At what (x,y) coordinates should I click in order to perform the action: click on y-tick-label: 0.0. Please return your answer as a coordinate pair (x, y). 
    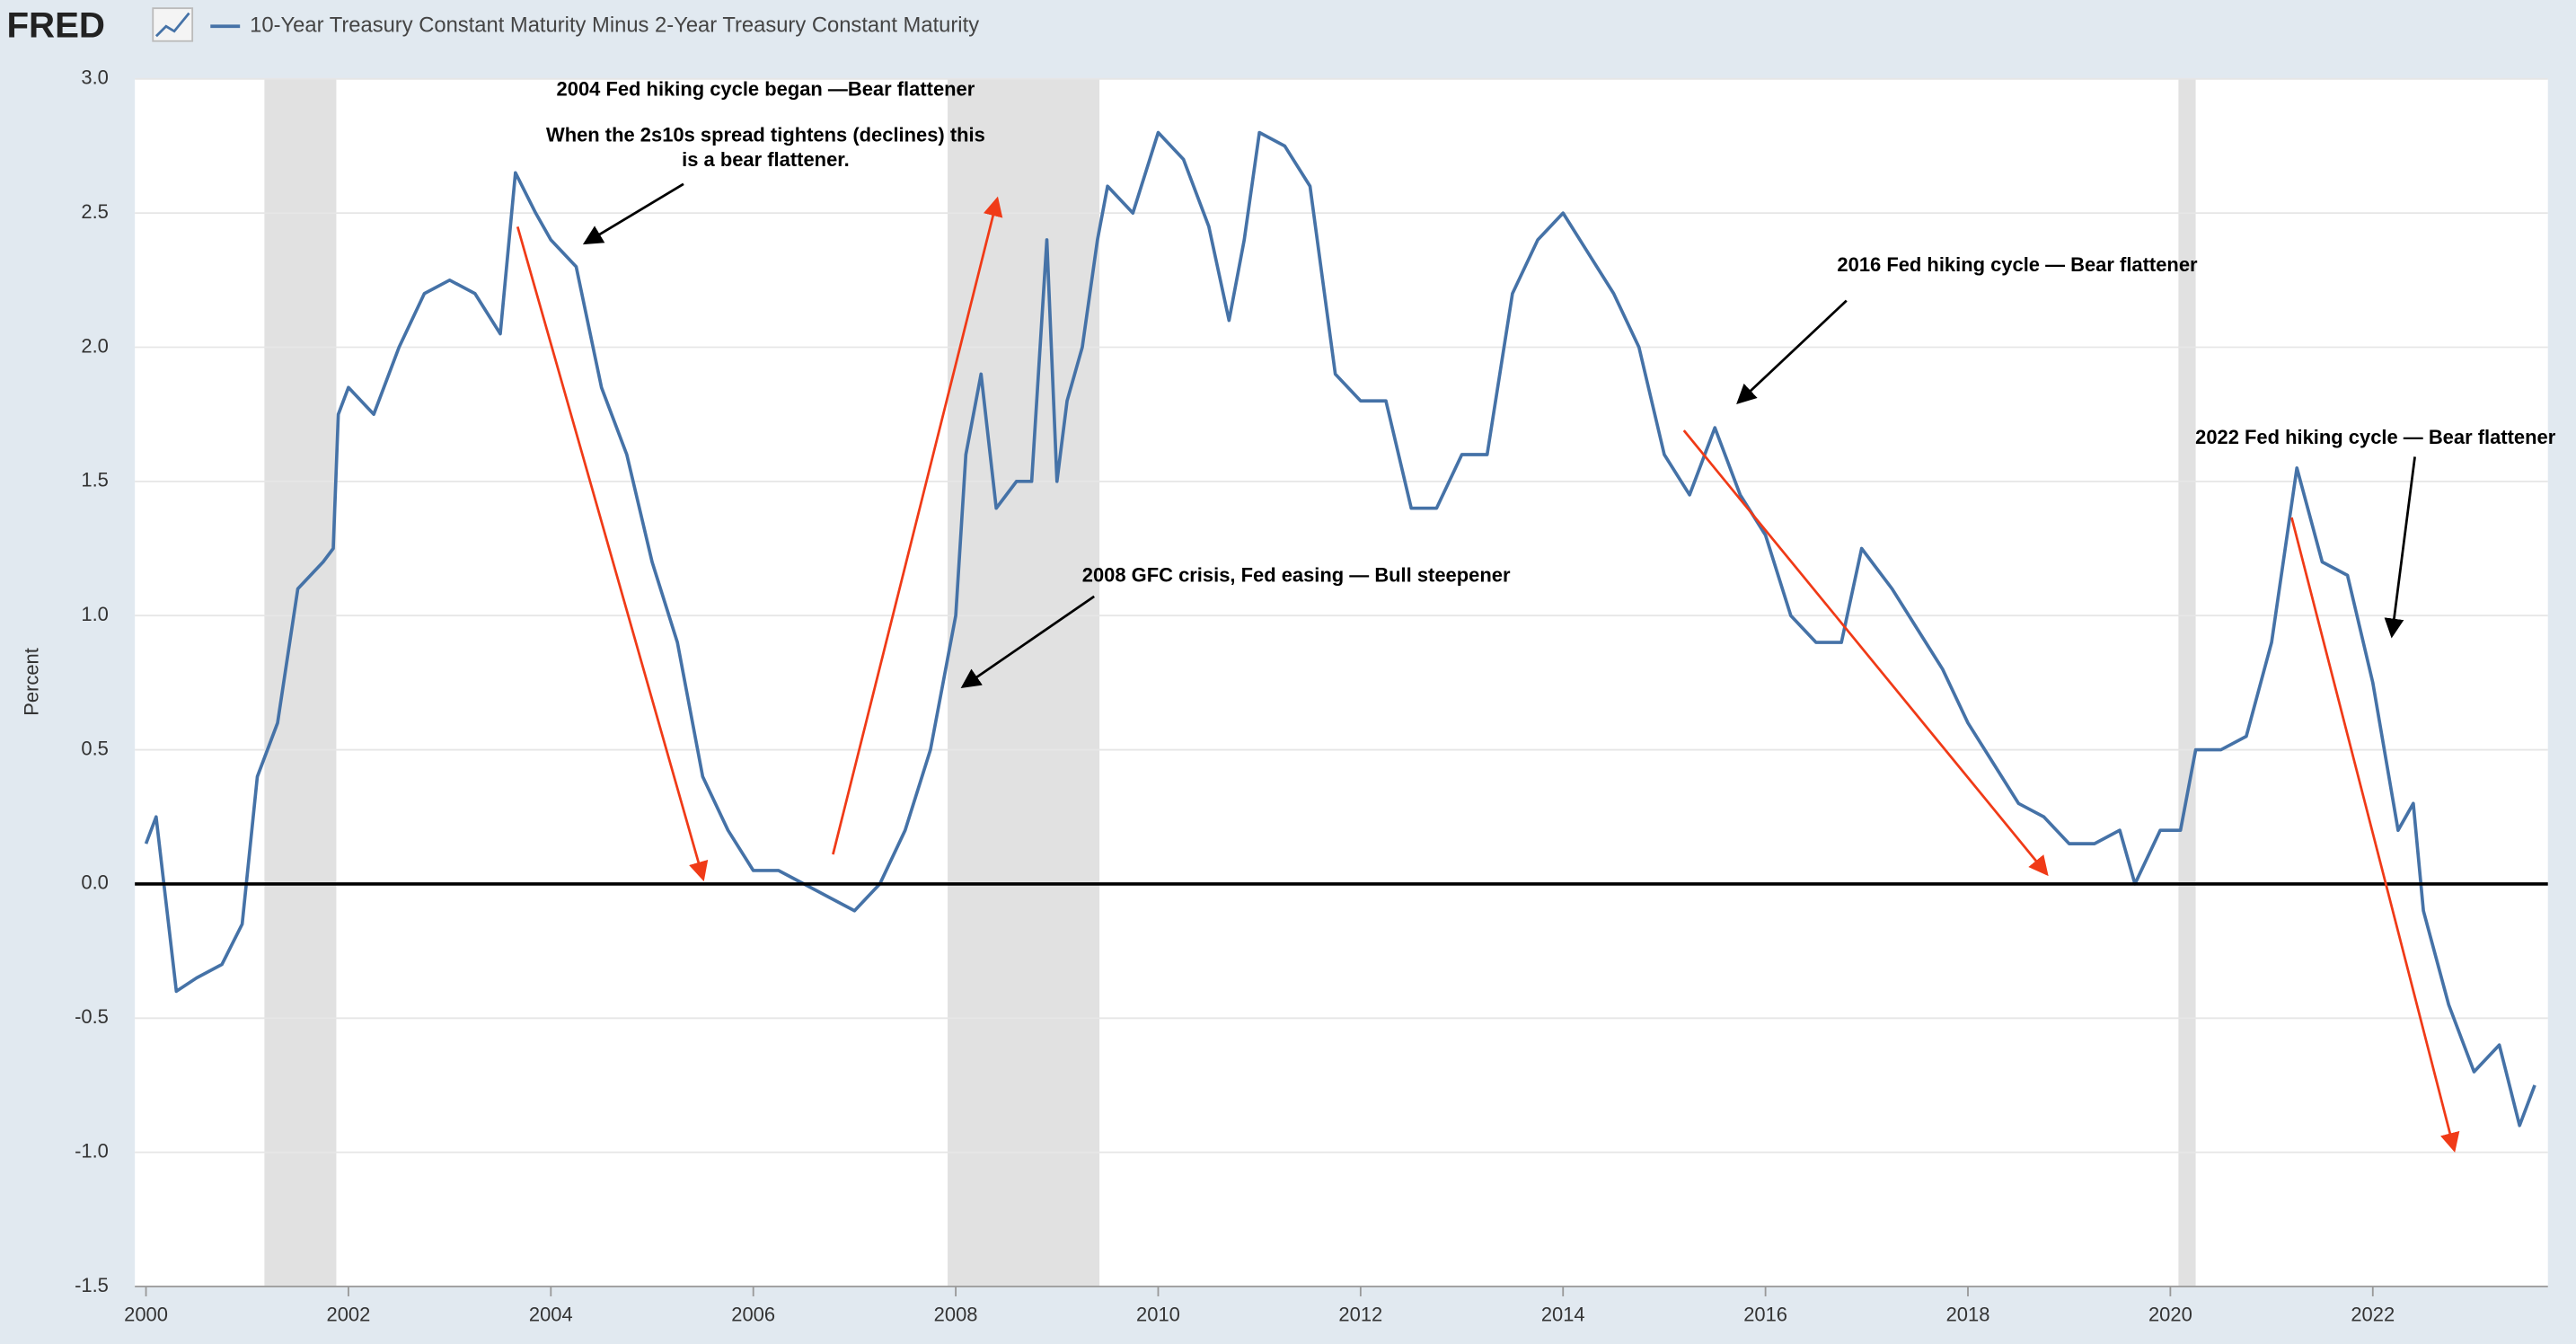
    Looking at the image, I should click on (95, 883).